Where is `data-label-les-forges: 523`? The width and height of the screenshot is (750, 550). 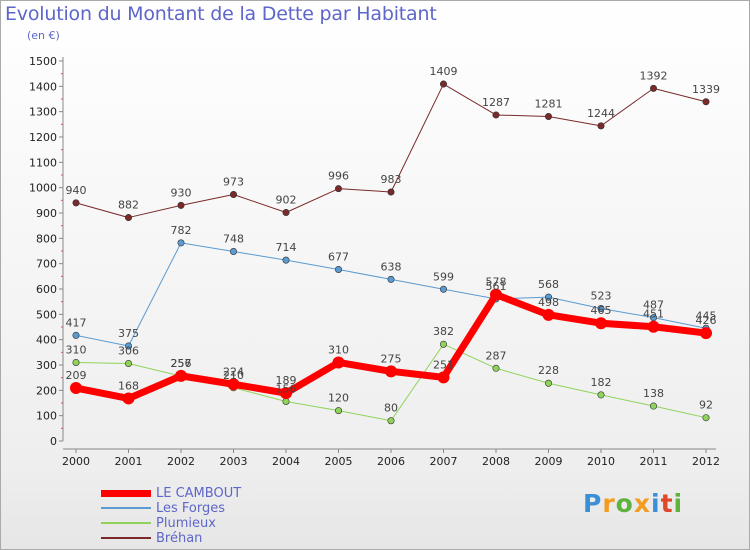
data-label-les-forges: 523 is located at coordinates (601, 296).